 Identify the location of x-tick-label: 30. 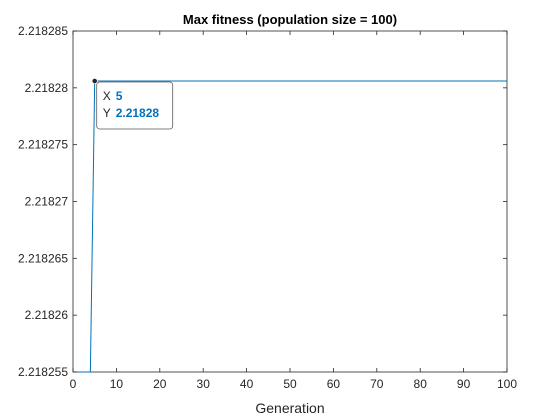
(204, 384).